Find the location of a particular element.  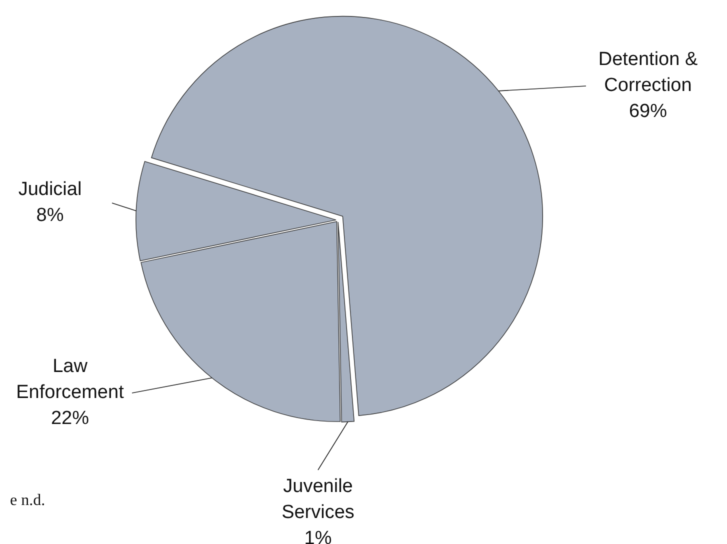

slice-label: Judicial is located at coordinates (50, 189).